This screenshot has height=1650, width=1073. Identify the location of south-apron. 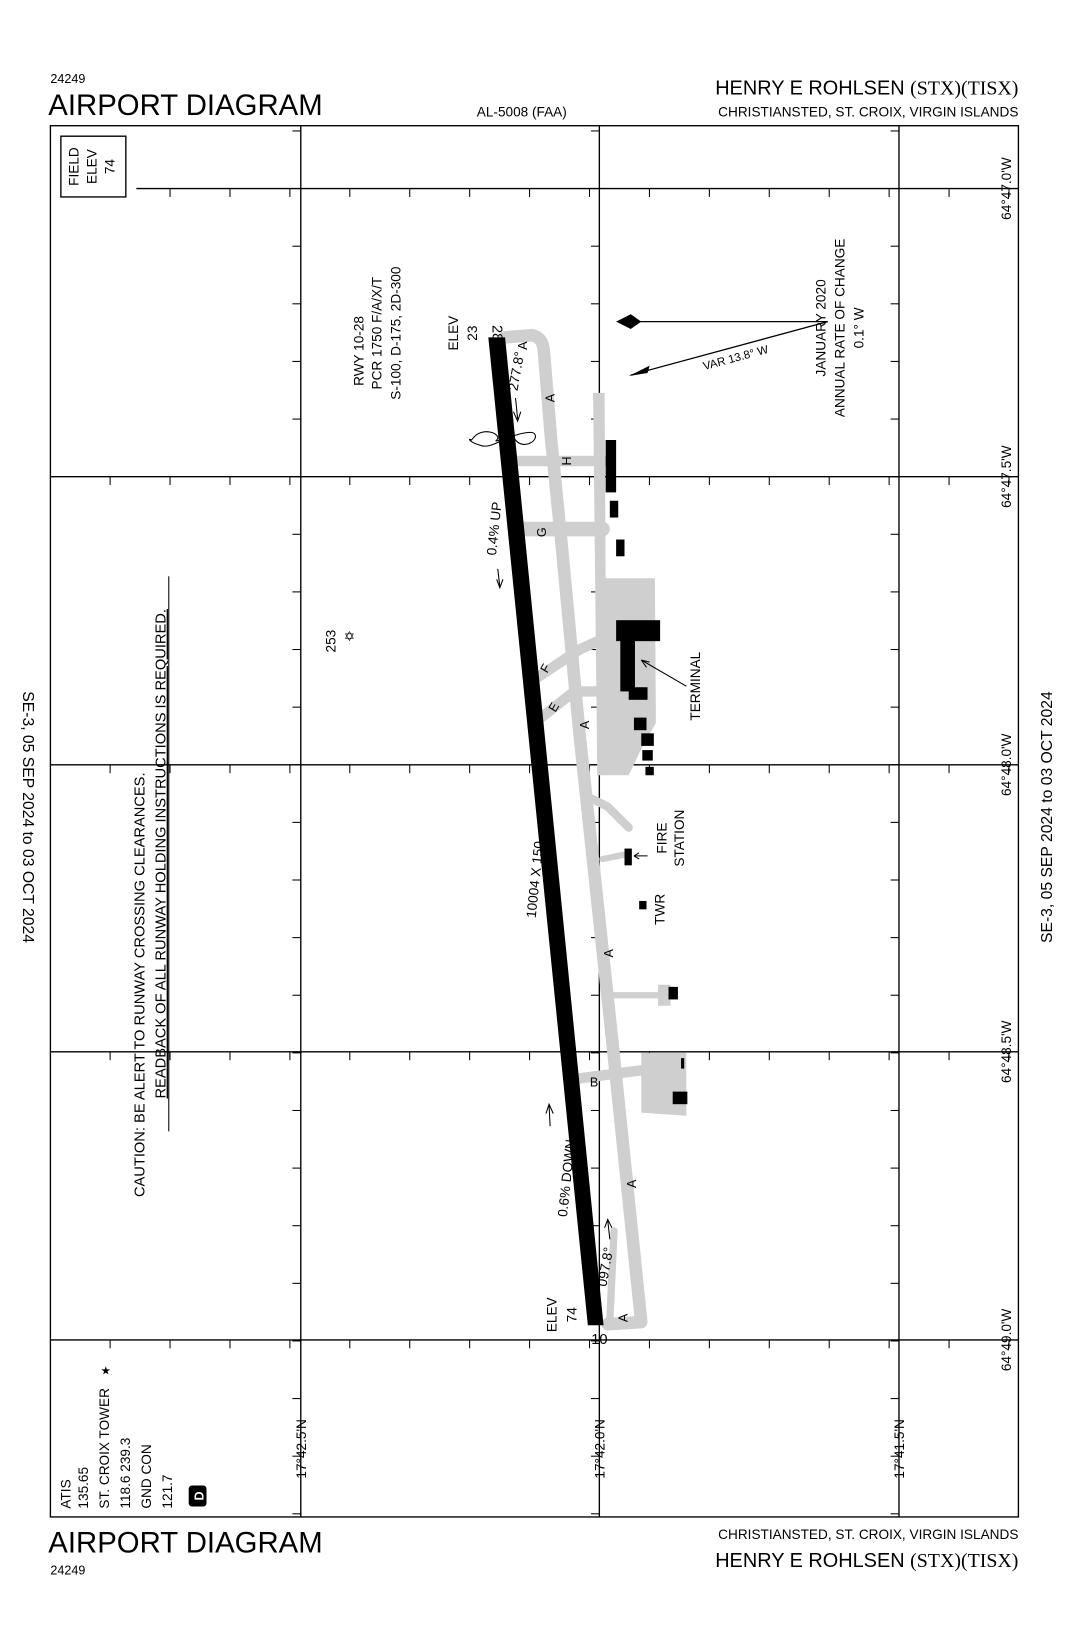
(664, 1084).